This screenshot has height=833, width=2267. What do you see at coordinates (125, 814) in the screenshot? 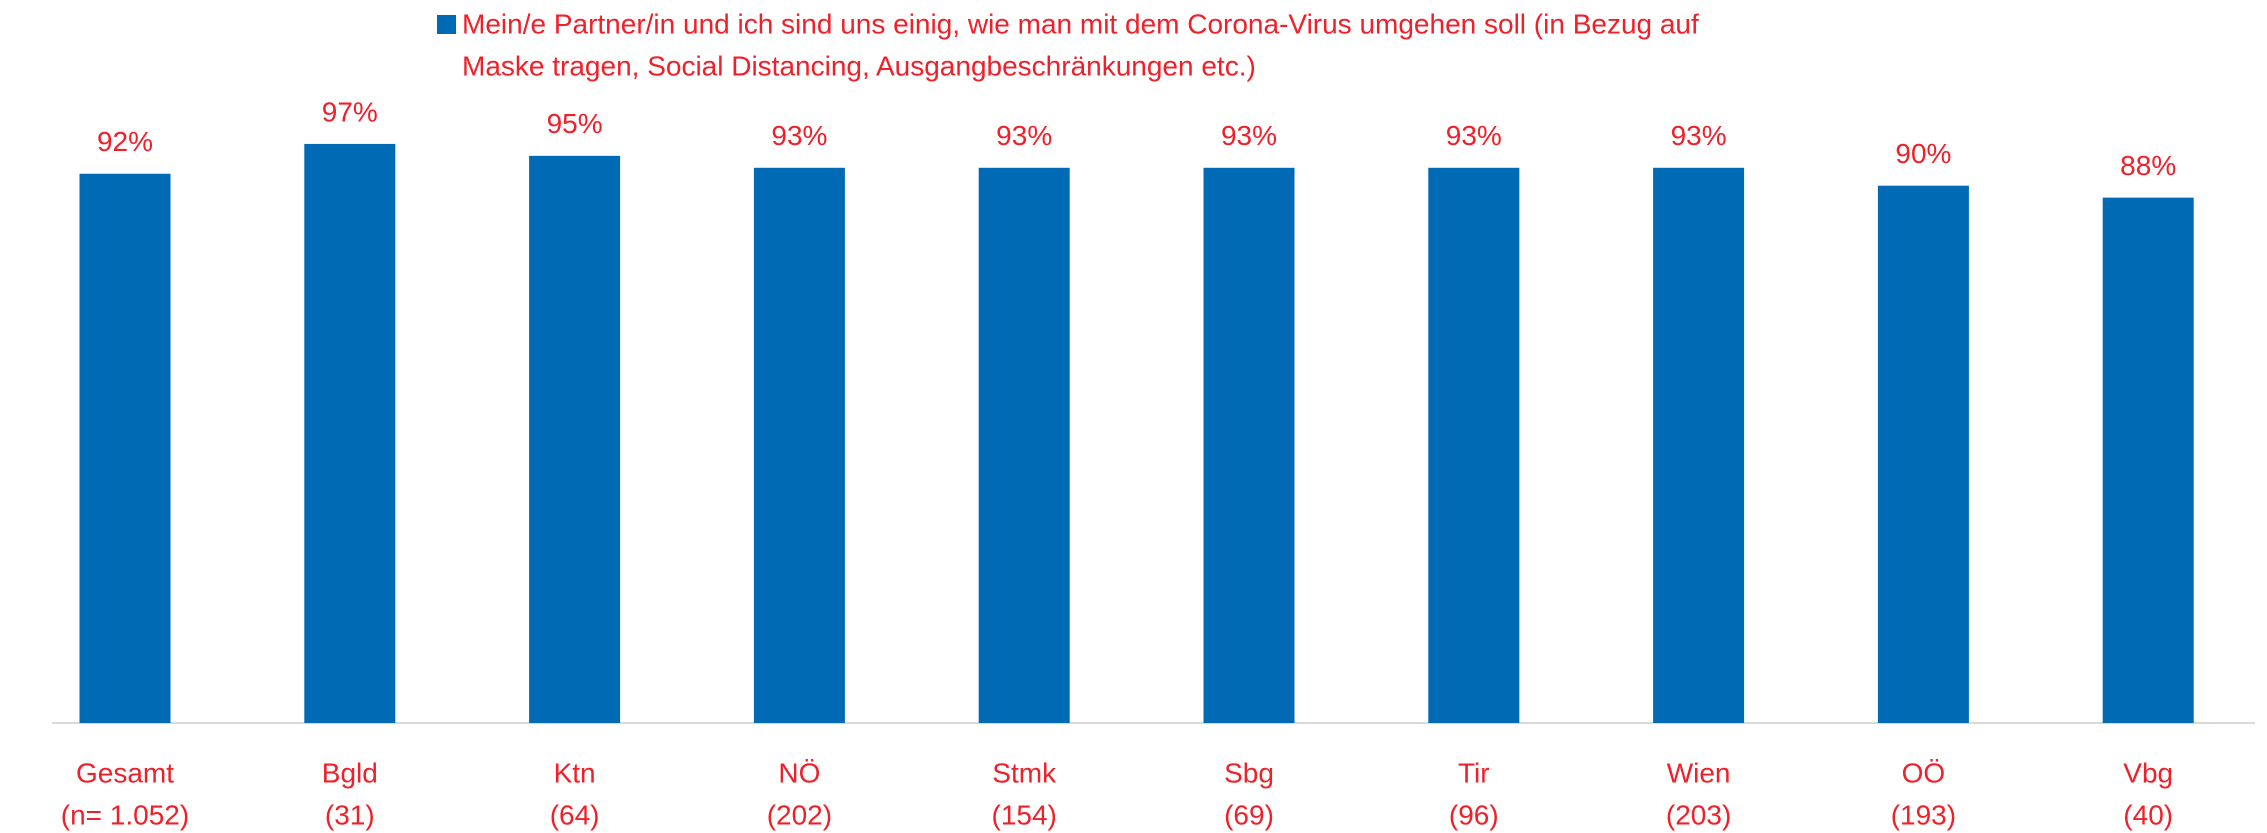
I see `x-tick-sublabel: (n= 1.052)` at bounding box center [125, 814].